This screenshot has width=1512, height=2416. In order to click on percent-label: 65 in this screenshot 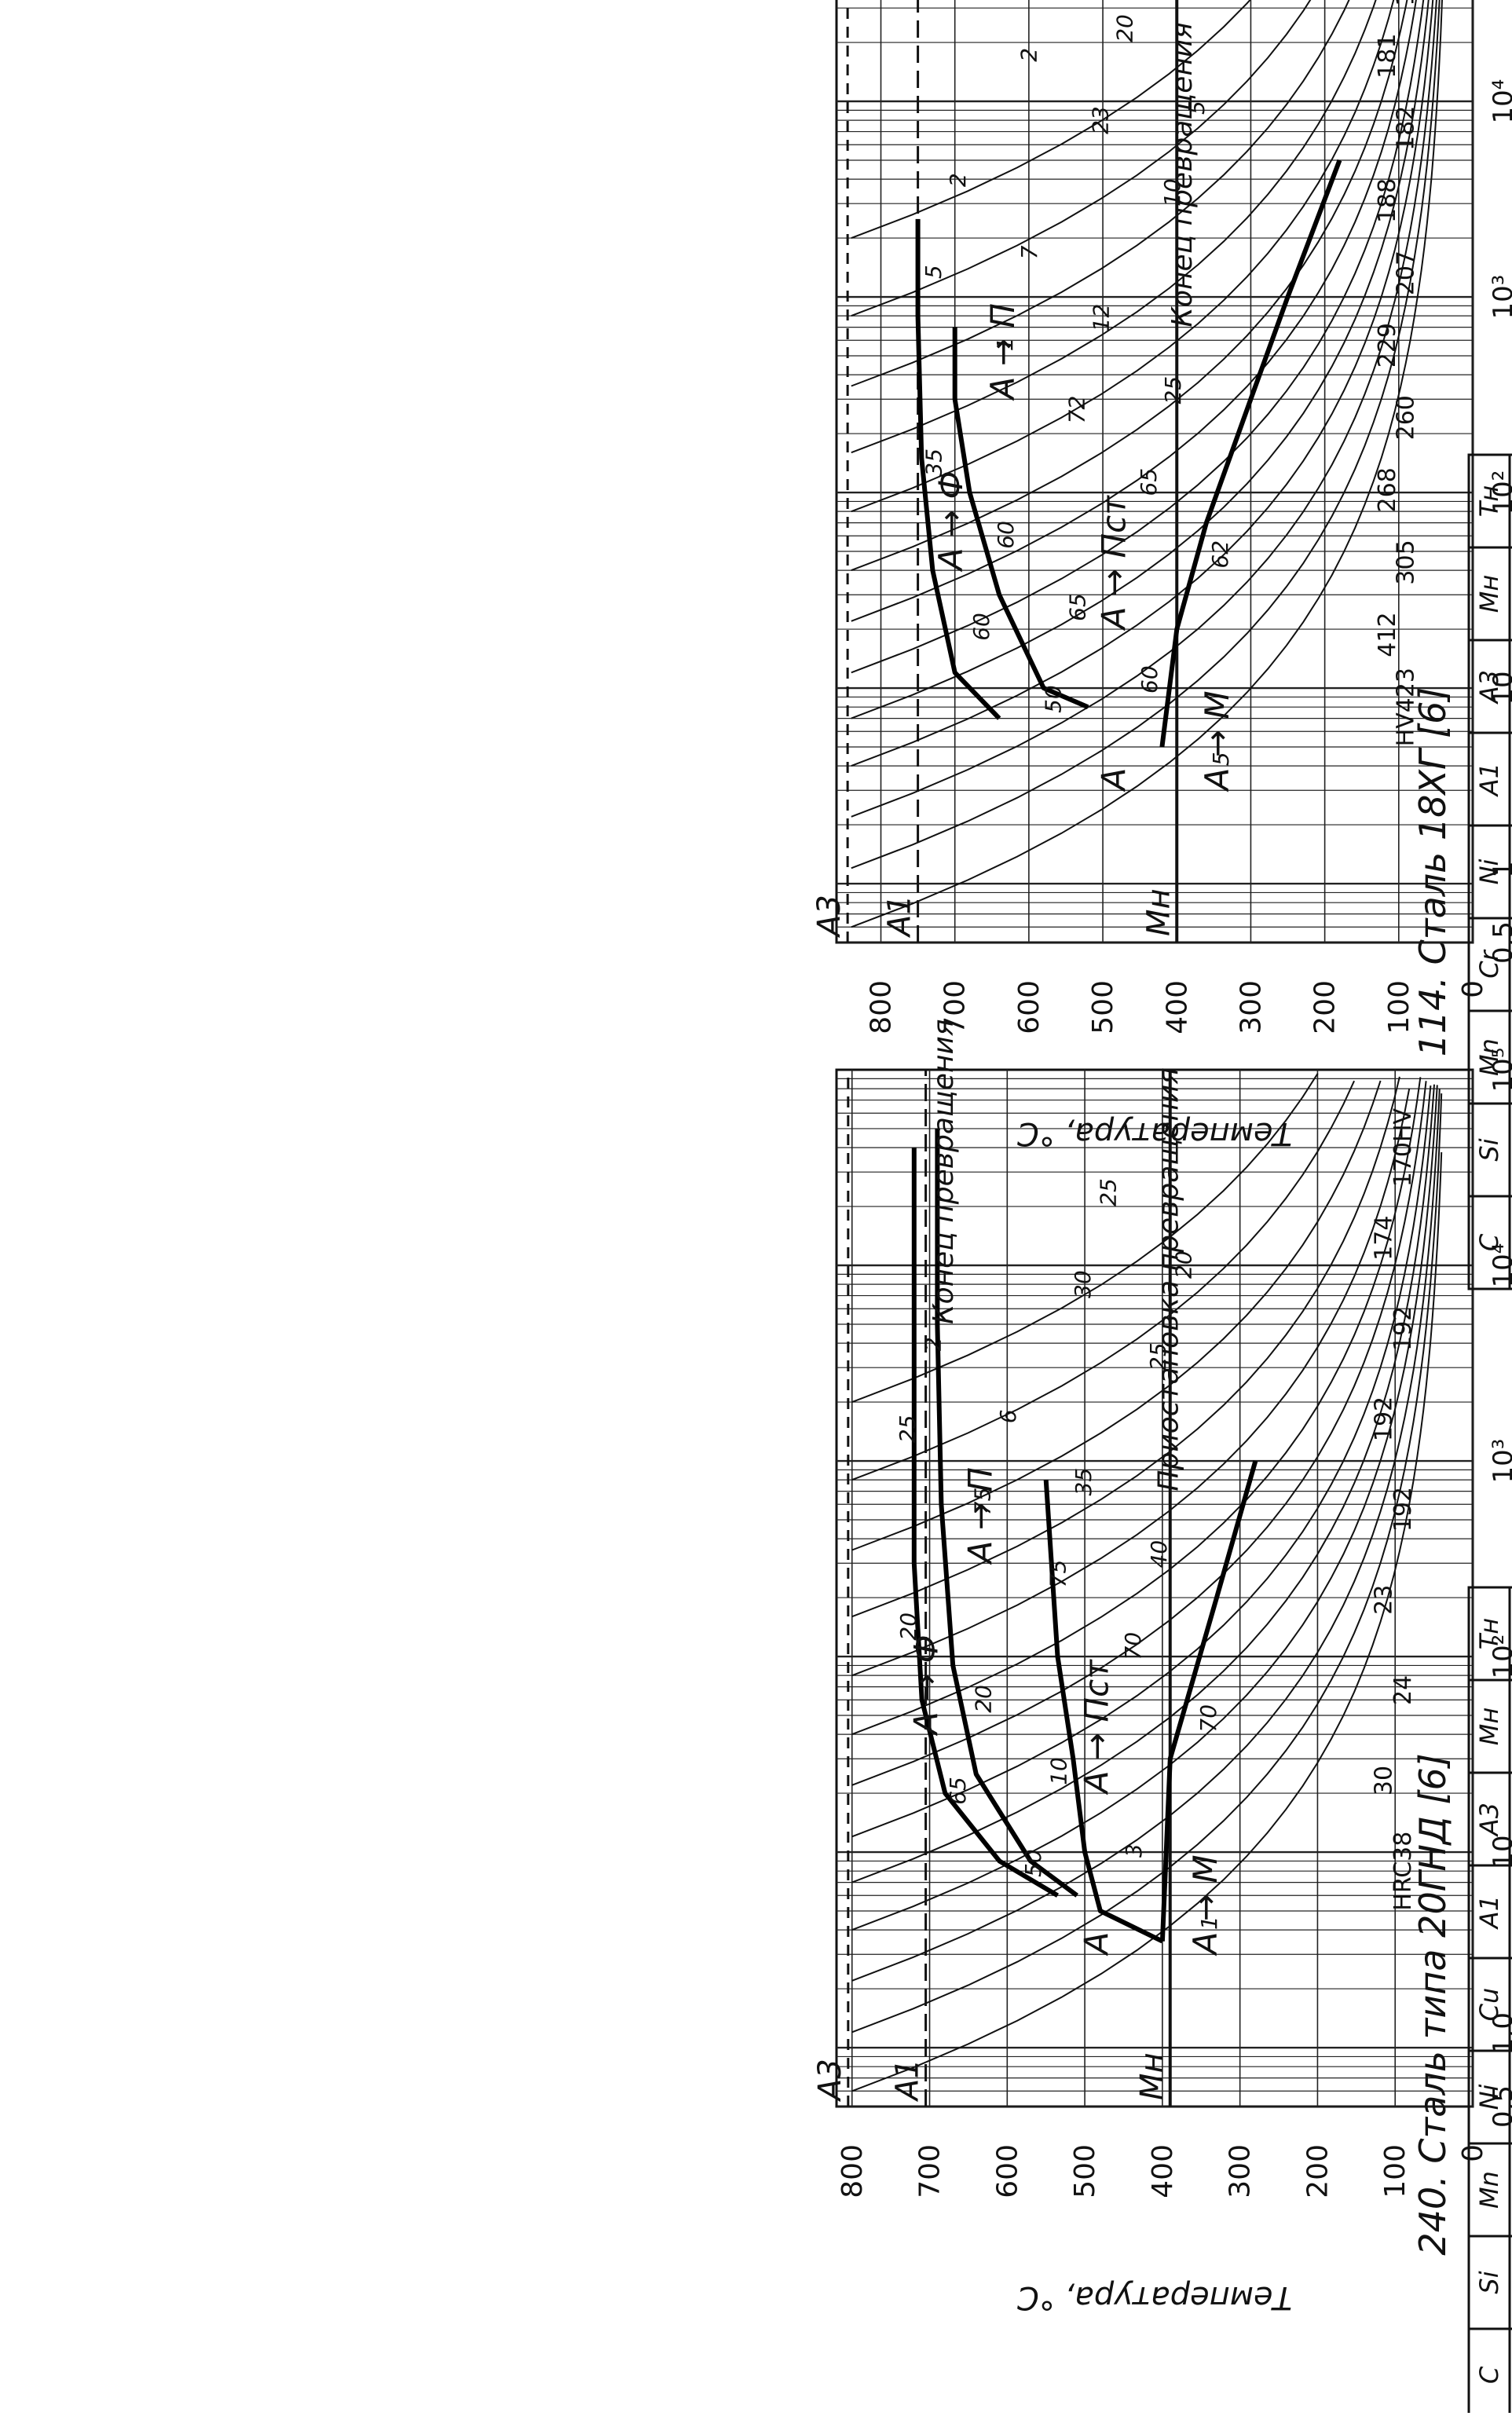, I will do `click(1149, 482)`.